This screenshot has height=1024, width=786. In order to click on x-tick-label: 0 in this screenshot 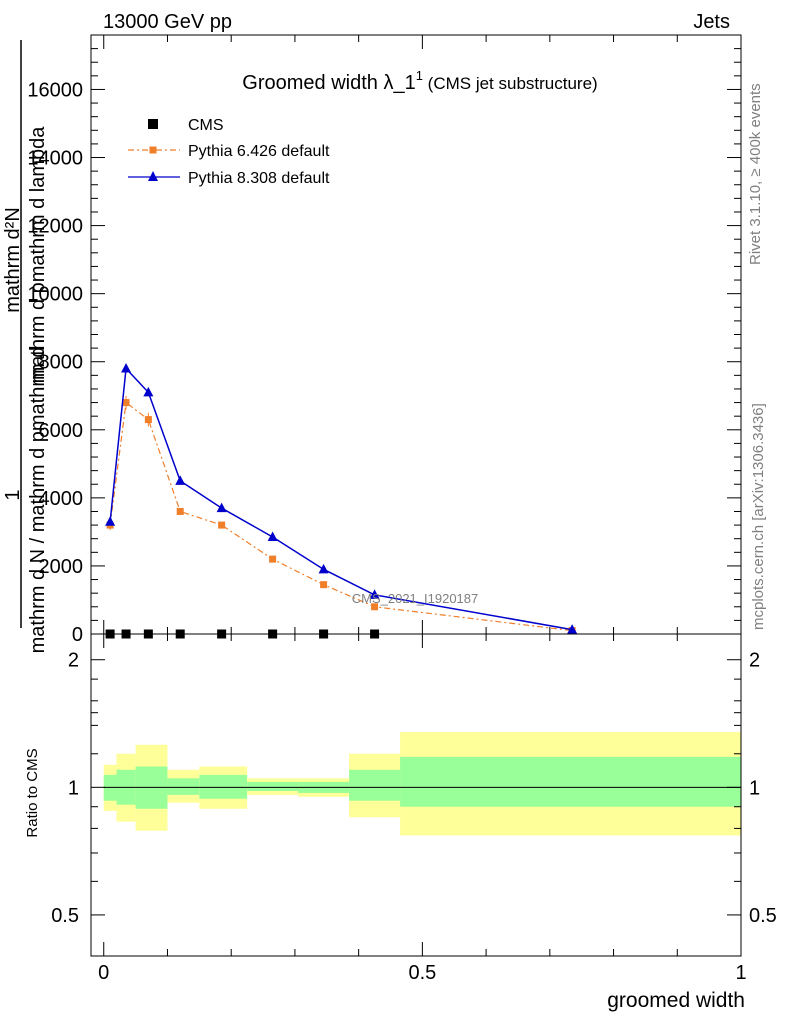, I will do `click(103, 973)`.